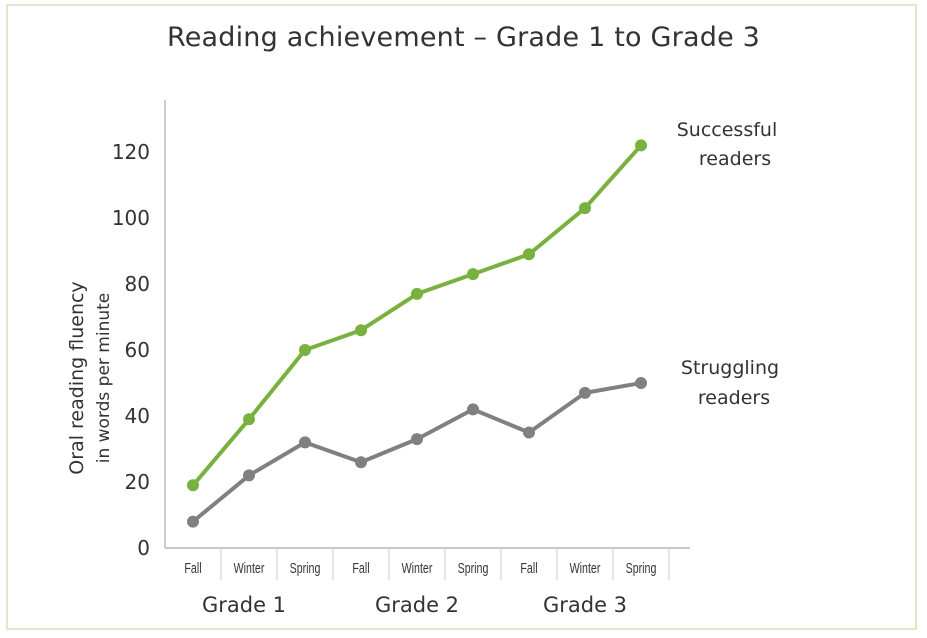  I want to click on group-label: Grade 2, so click(417, 605).